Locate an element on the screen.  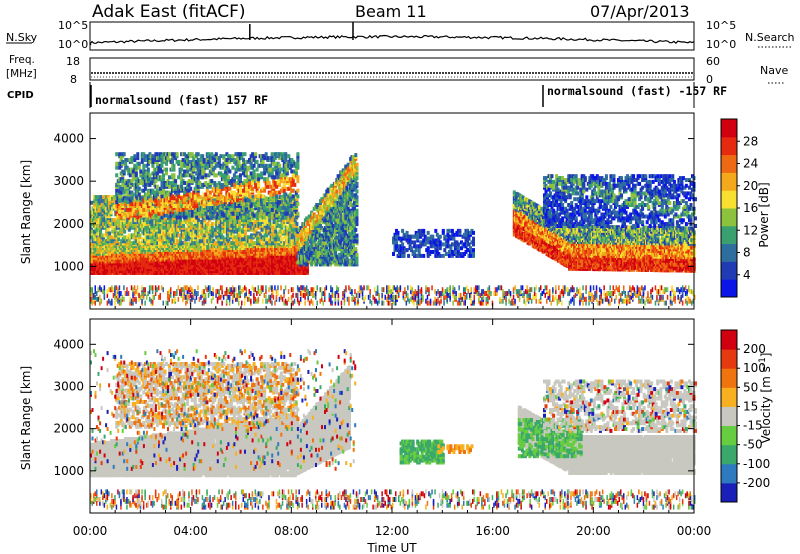
freq-tick-bottom: 8 is located at coordinates (73, 79).